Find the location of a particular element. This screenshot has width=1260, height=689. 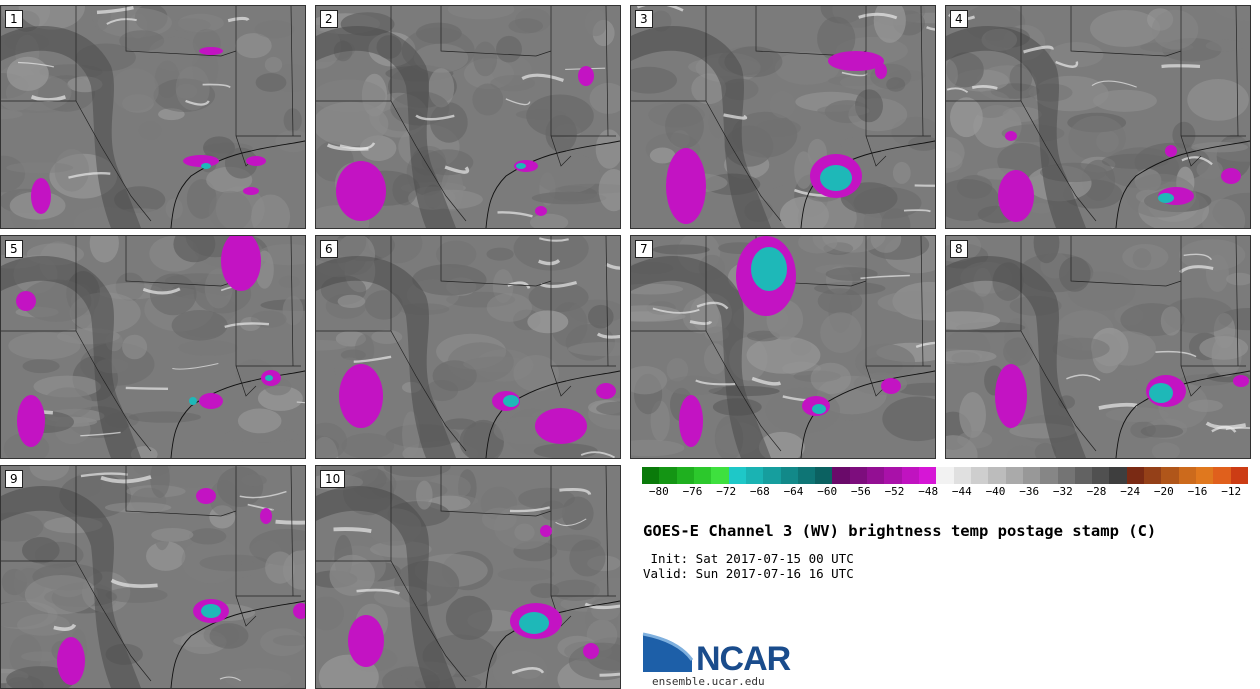

panel-number-label: 10 is located at coordinates (333, 479).